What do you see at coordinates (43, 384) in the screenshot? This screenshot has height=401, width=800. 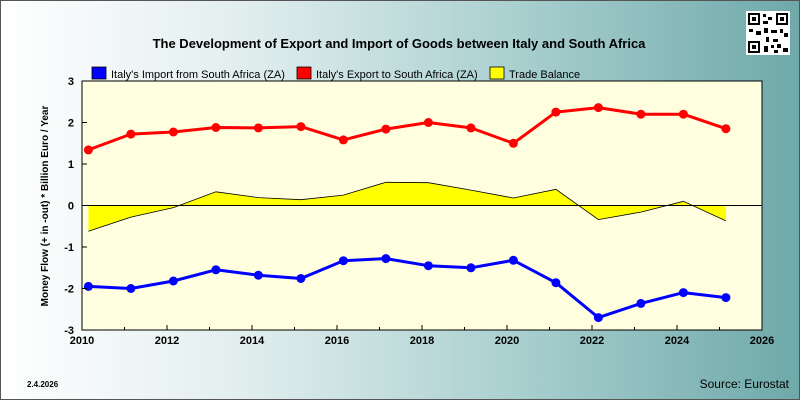 I see `date-stamp: 2.4.2026` at bounding box center [43, 384].